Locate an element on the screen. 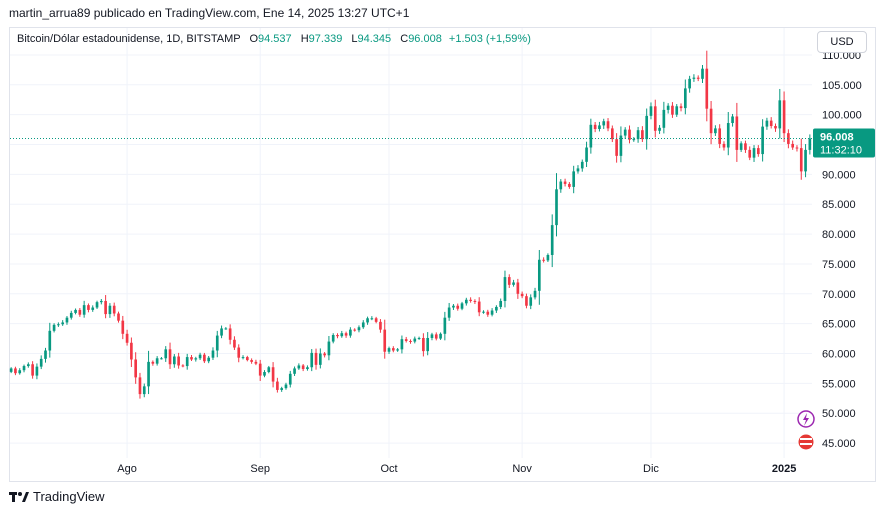 This screenshot has width=886, height=515. x-tick-label: Sep is located at coordinates (260, 469).